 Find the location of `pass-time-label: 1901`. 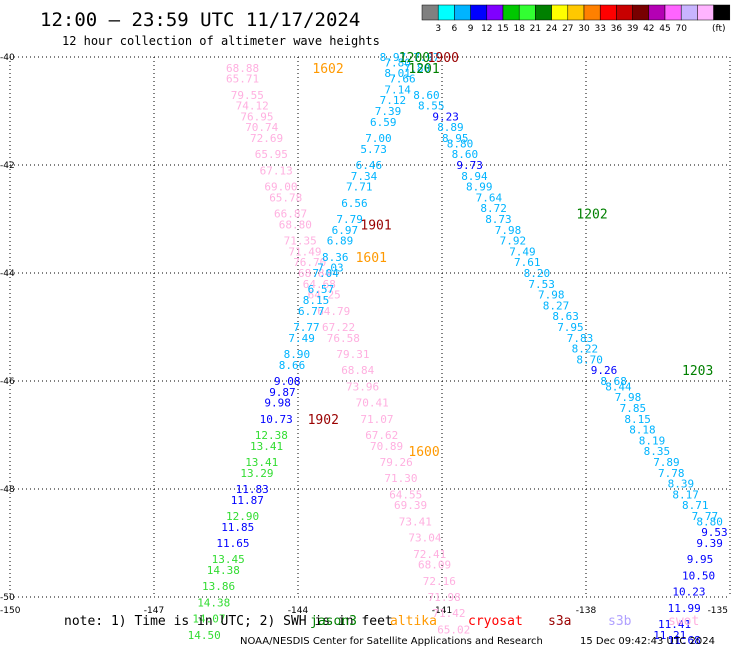

pass-time-label: 1901 is located at coordinates (375, 225).